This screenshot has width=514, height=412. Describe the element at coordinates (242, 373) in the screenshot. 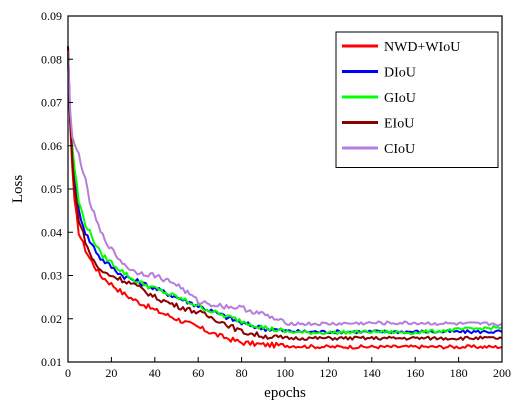

I see `x-tick-label: 80` at that location.